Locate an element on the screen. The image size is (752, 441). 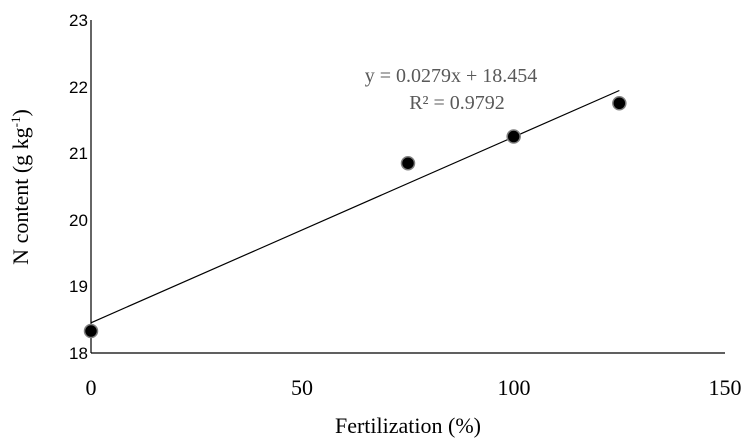
y-tick-label: 20 is located at coordinates (78, 220).